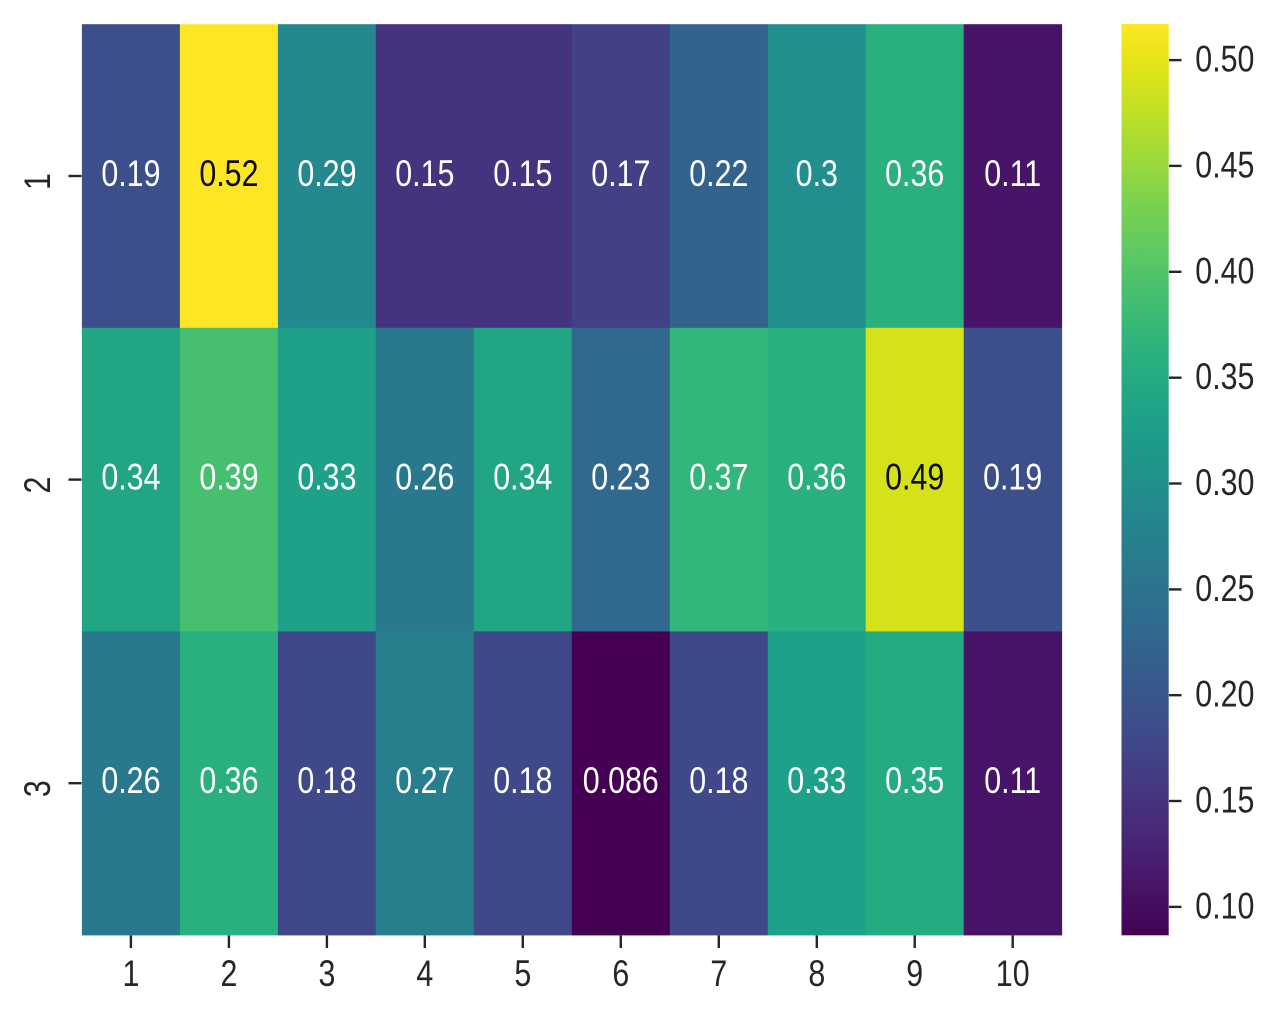 Image resolution: width=1280 pixels, height=1018 pixels. Describe the element at coordinates (228, 174) in the screenshot. I see `svg-text: 0.52` at that location.